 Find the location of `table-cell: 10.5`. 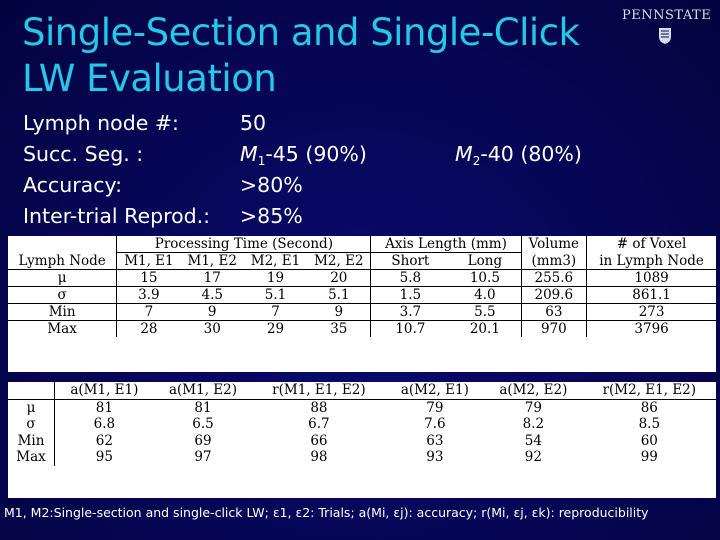

table-cell: 10.5 is located at coordinates (484, 278).